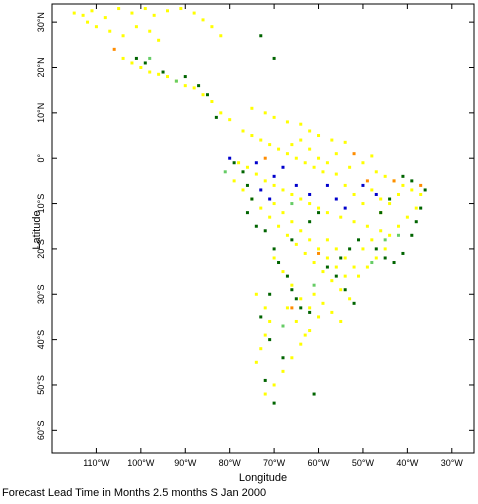  Describe the element at coordinates (41, 158) in the screenshot. I see `y-tick-label: 0°` at that location.